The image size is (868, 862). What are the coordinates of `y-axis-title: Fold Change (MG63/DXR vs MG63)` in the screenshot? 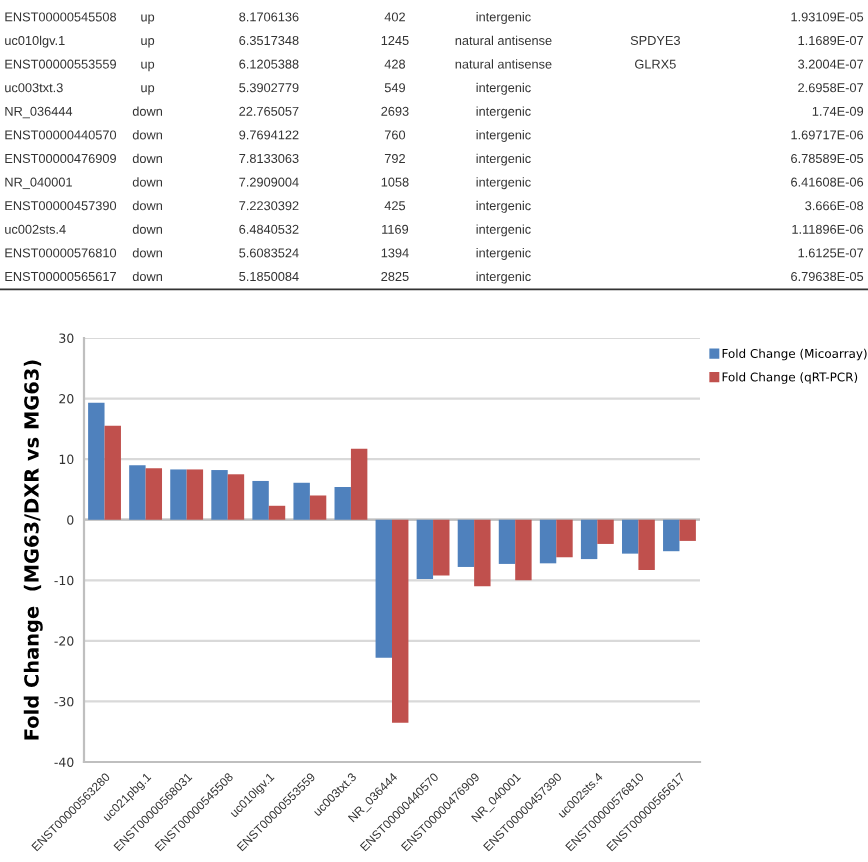 It's located at (33, 550).